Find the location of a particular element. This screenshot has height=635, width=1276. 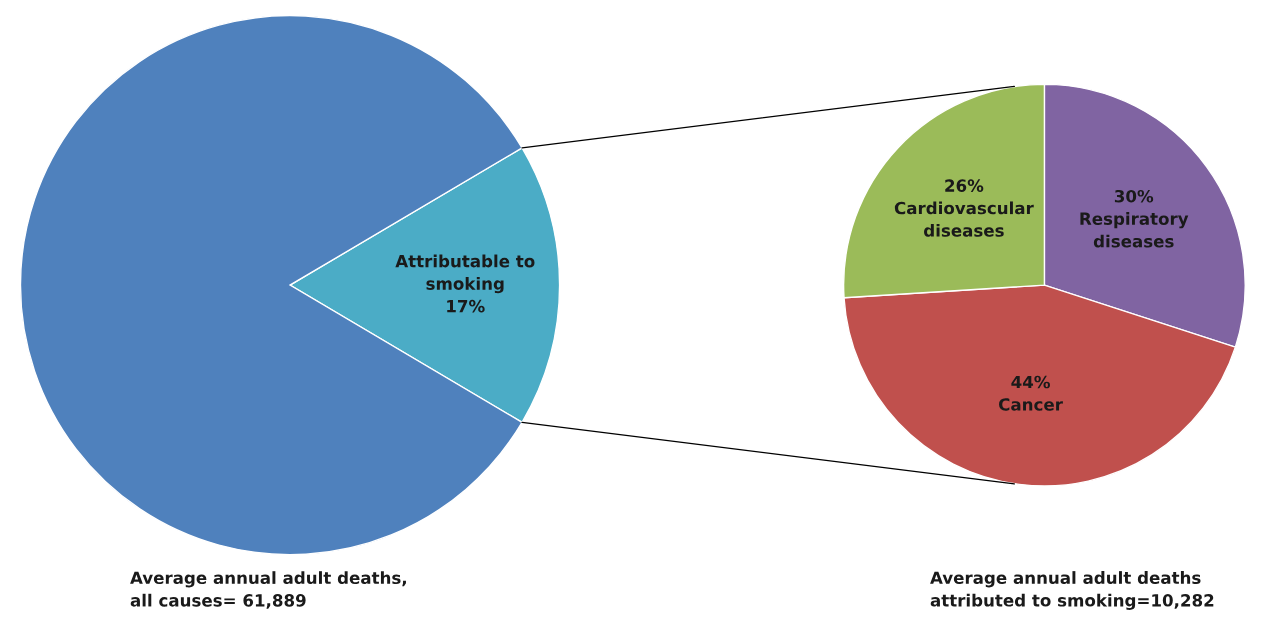

text: Average annual adult deaths, all causes= 61,889 is located at coordinates (268, 590).